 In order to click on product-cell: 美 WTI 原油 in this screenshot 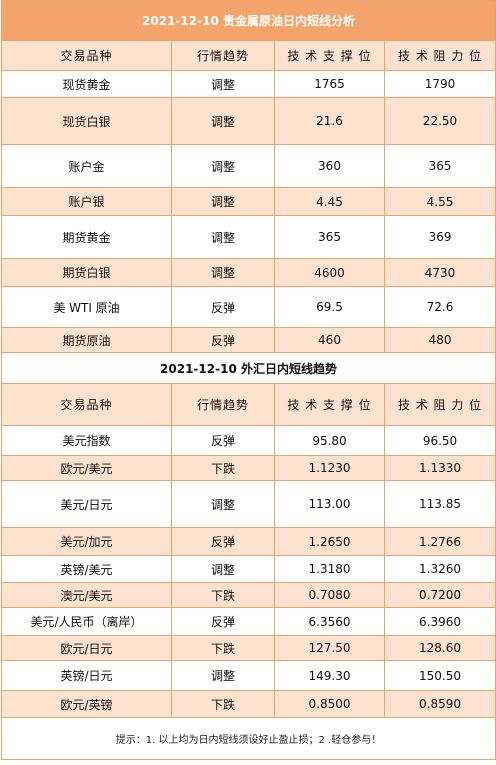, I will do `click(86, 307)`.